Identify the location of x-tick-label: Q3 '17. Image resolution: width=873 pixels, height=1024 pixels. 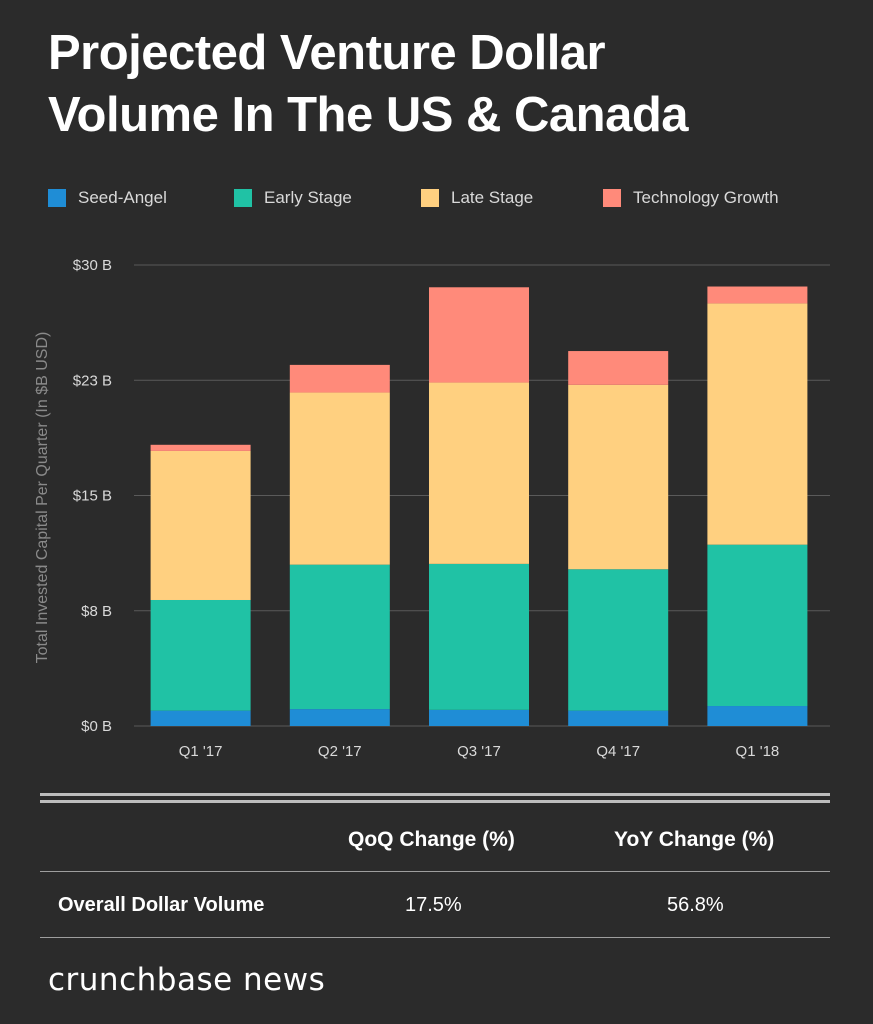
(479, 751).